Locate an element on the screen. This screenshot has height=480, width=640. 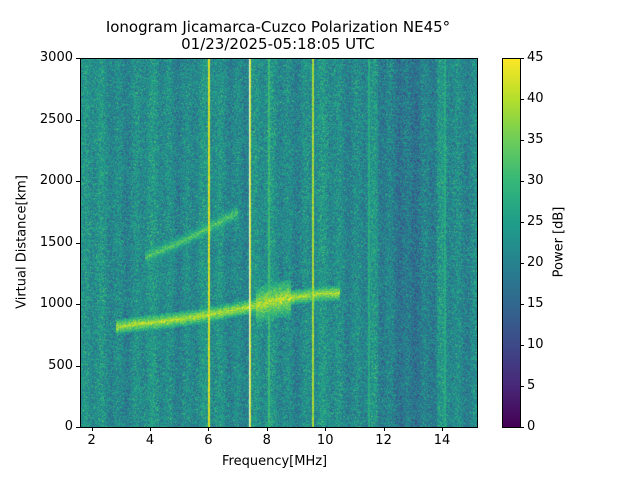
colorbar-tick-label: 20 is located at coordinates (535, 262).